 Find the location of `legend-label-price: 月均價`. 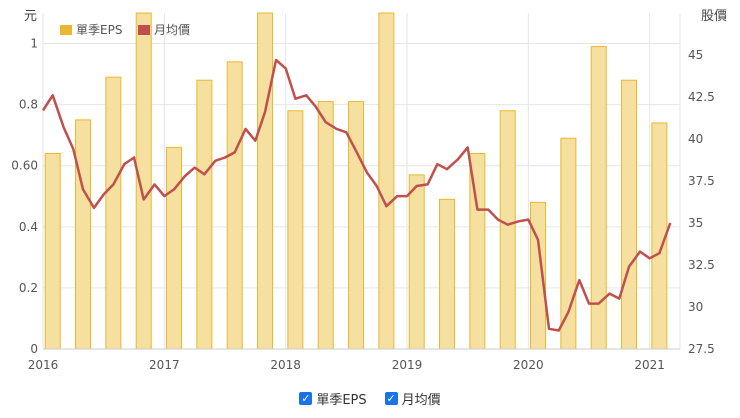

legend-label-price: 月均價 is located at coordinates (172, 30).